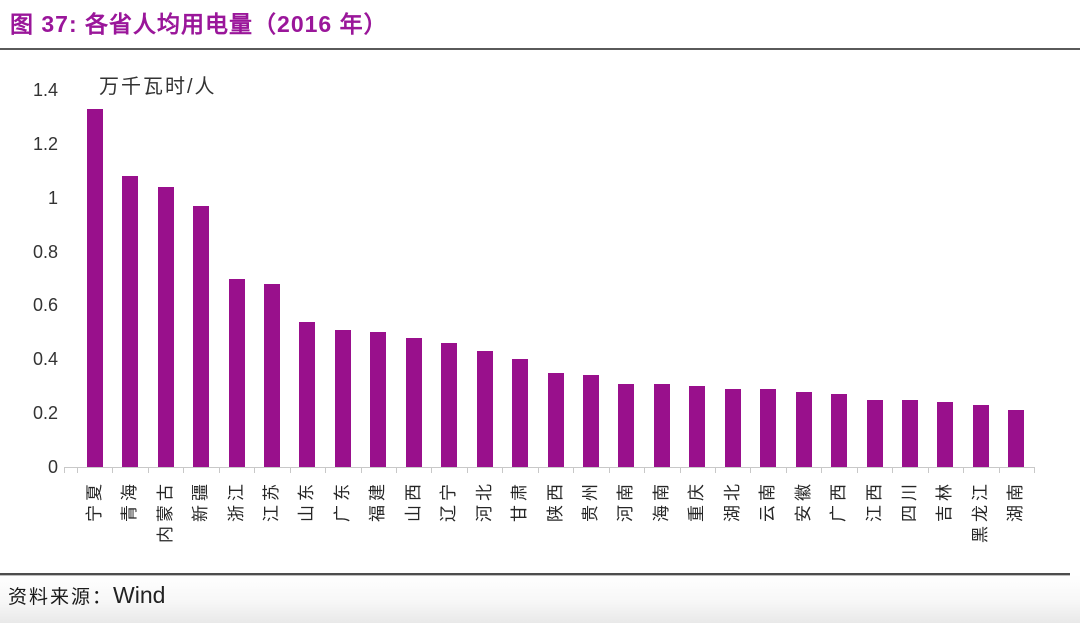  What do you see at coordinates (45, 251) in the screenshot?
I see `y-tick-label: 0.8` at bounding box center [45, 251].